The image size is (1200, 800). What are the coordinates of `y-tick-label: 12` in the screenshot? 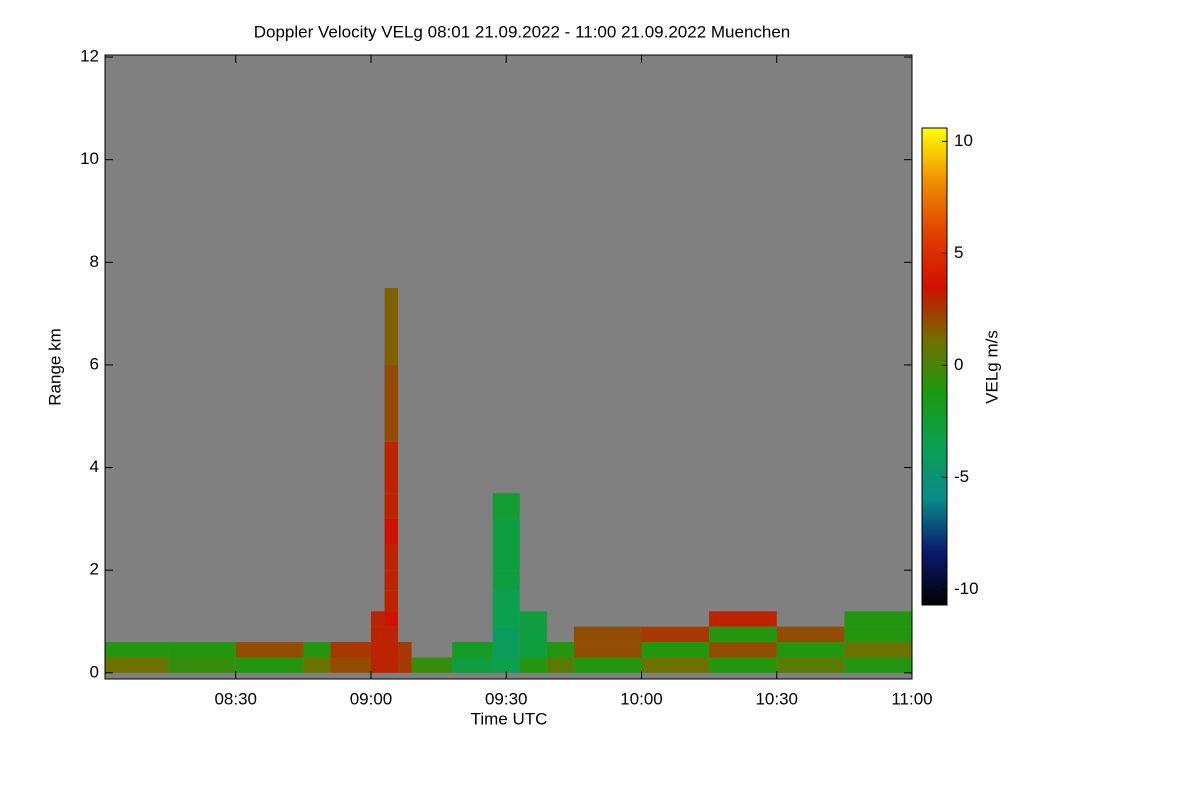 It's located at (89, 56).